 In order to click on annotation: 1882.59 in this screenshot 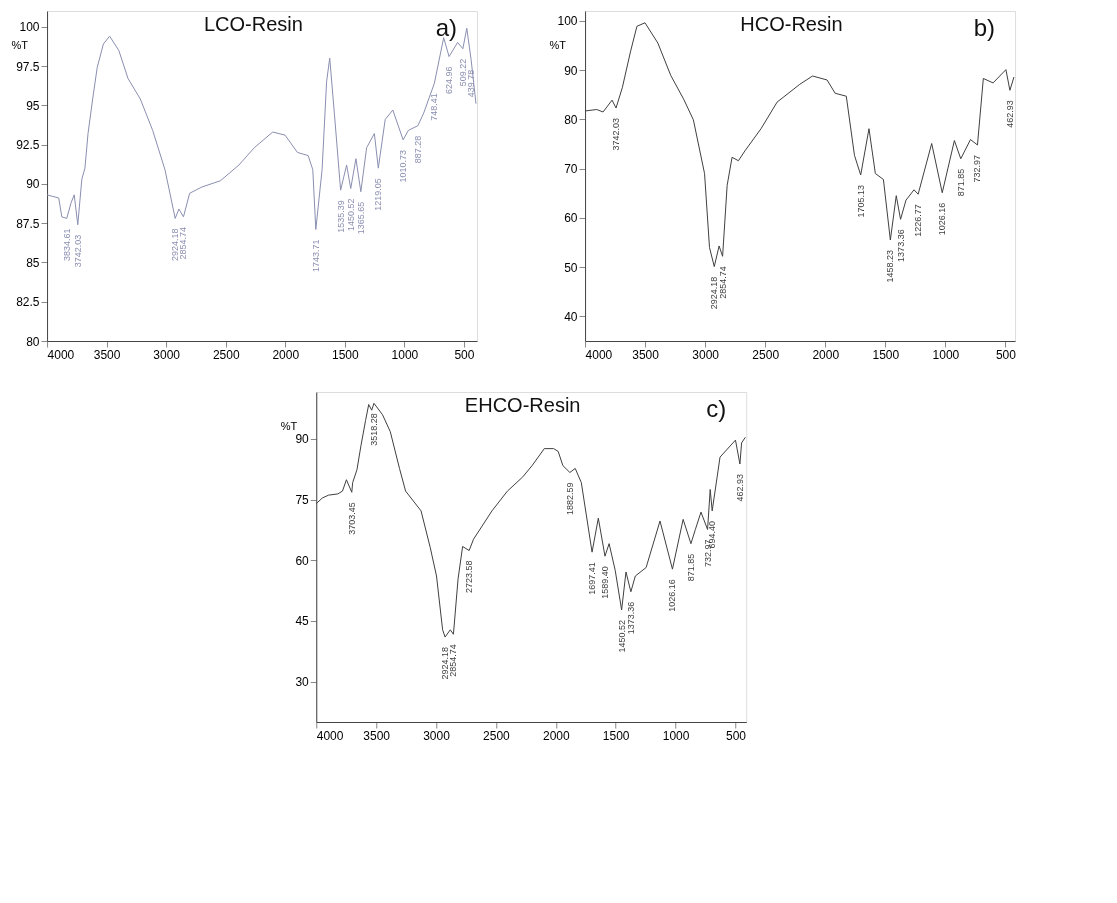, I will do `click(569, 499)`.